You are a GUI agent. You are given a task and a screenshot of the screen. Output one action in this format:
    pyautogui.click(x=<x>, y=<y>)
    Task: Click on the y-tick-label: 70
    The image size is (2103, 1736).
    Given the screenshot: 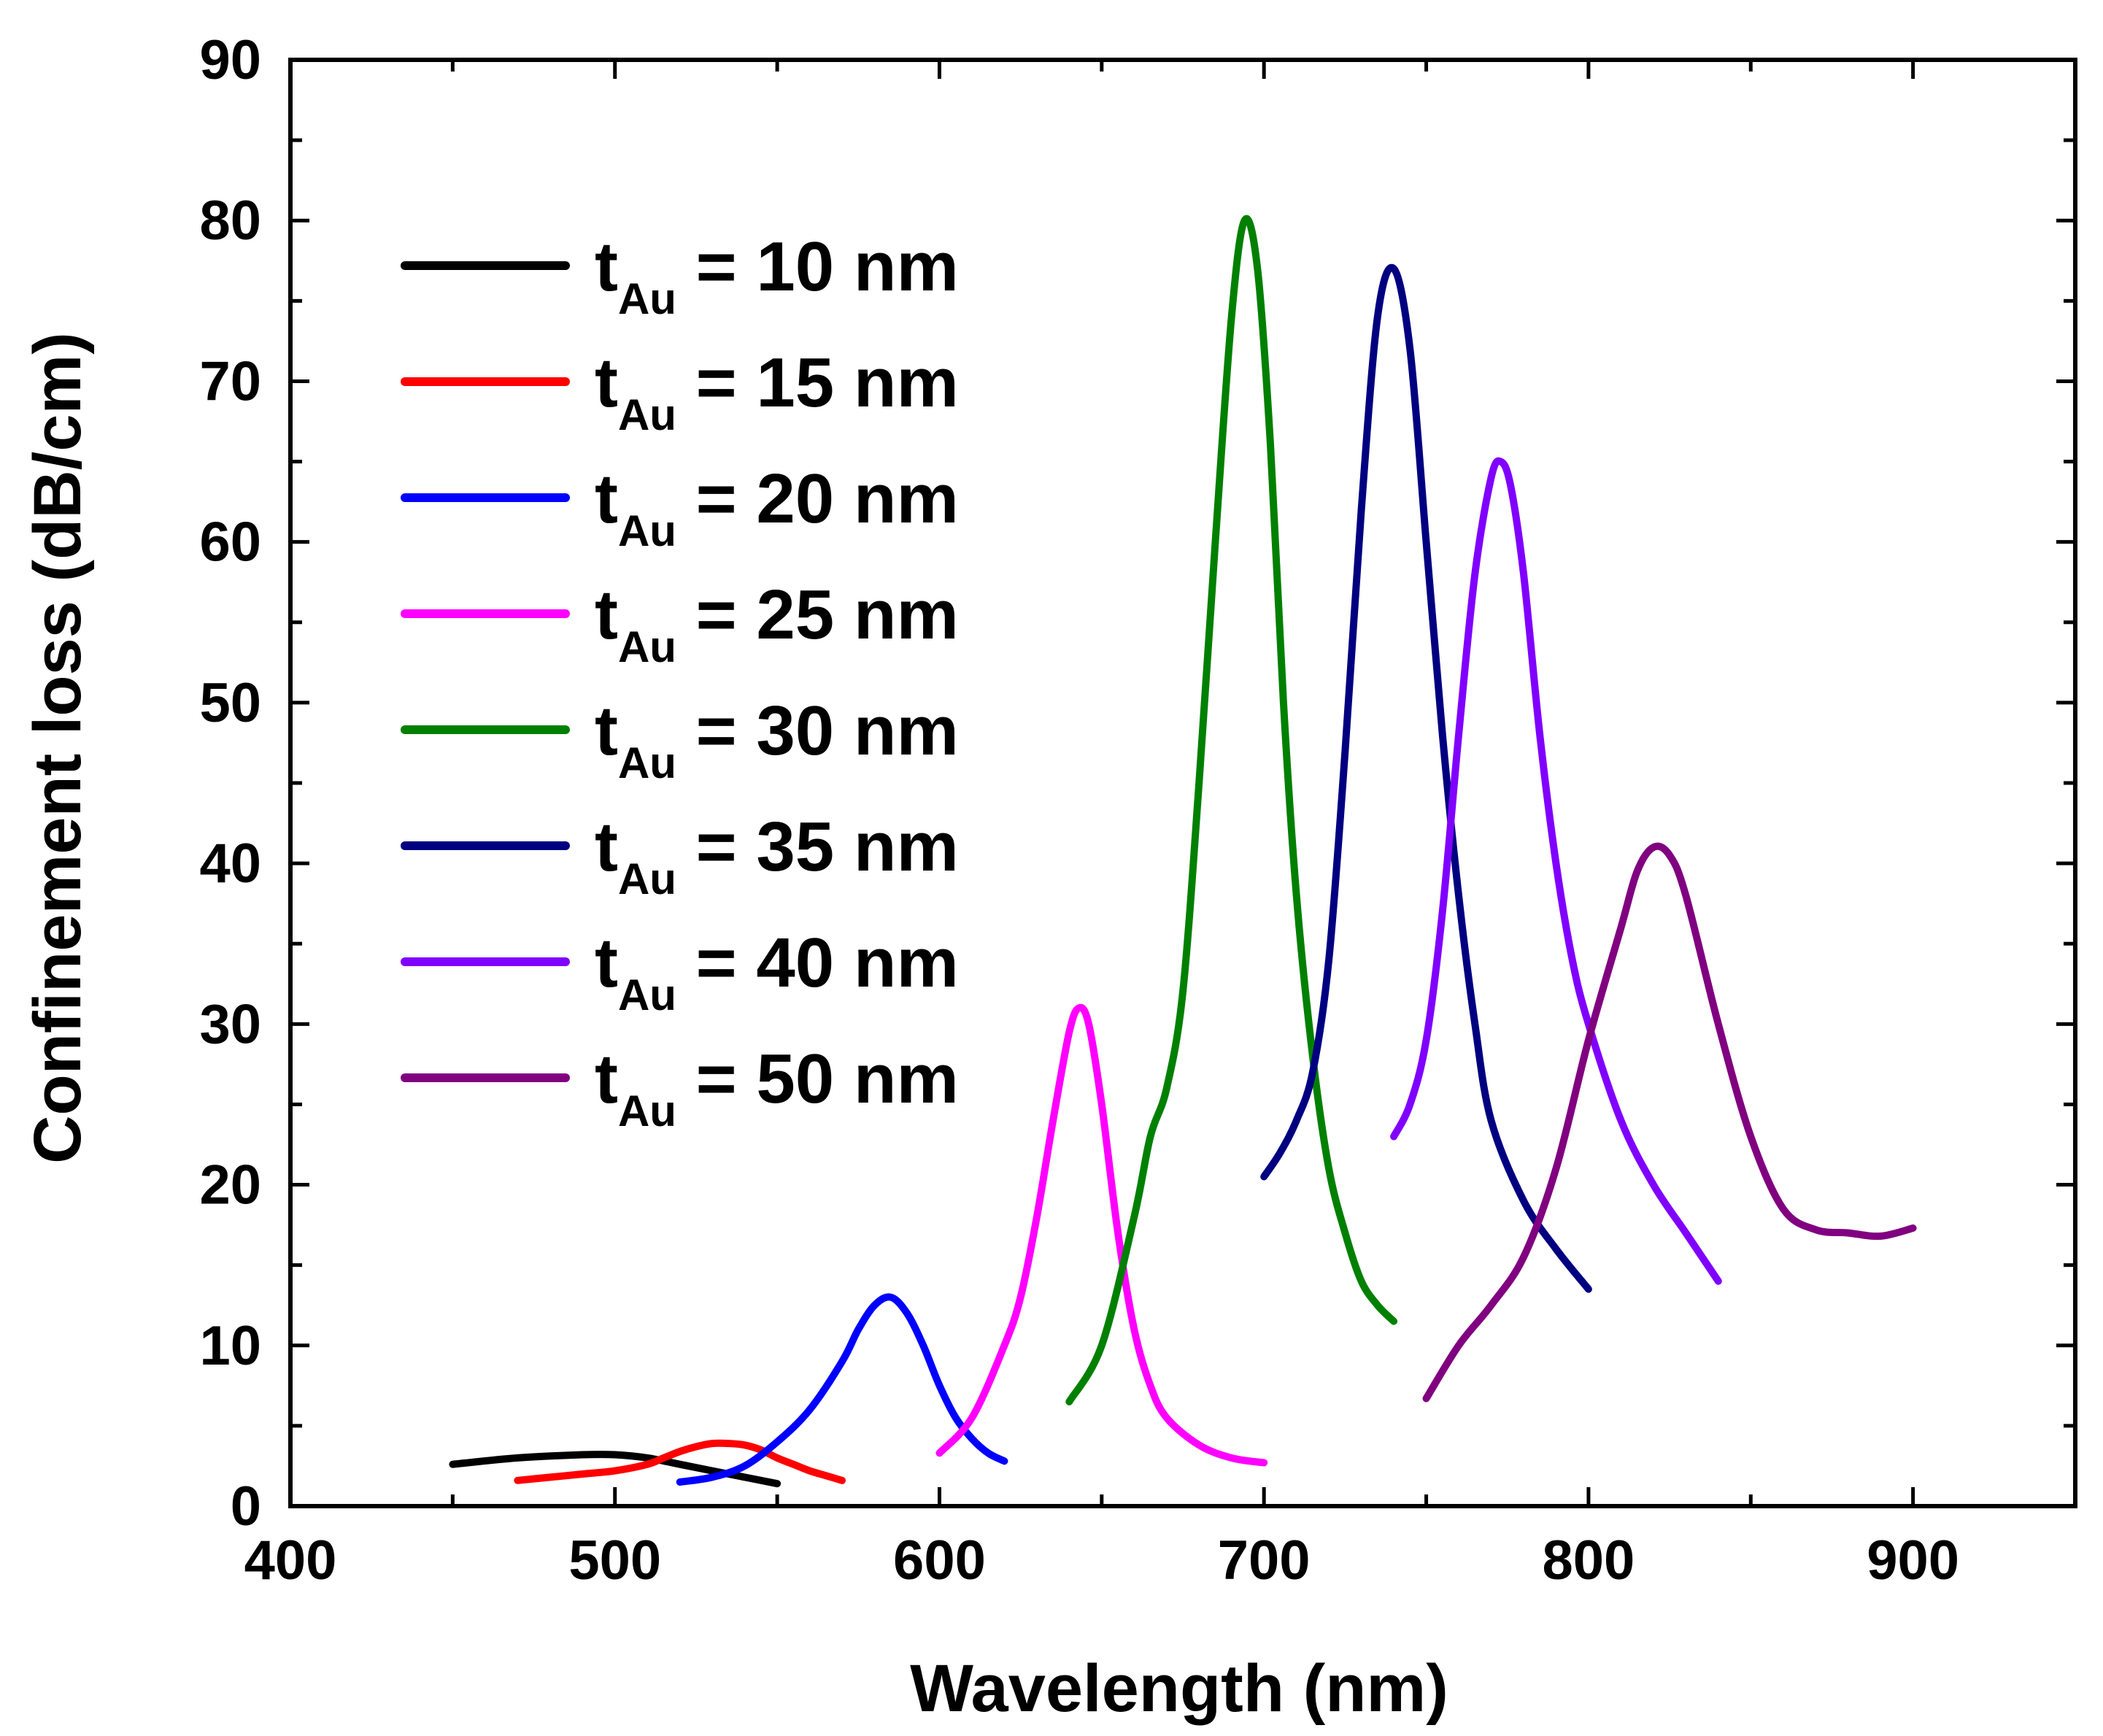 What is the action you would take?
    pyautogui.click(x=230, y=381)
    